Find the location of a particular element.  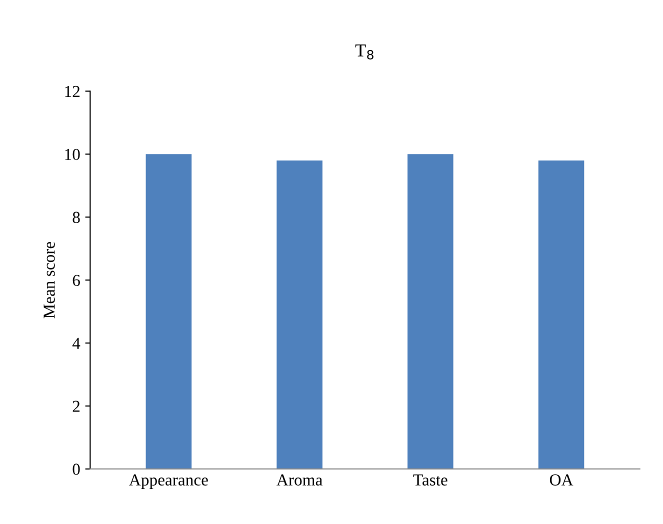

x-tick-label: OA is located at coordinates (562, 480).